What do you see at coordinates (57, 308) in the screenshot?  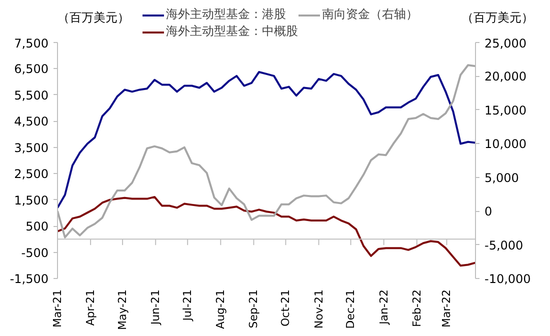 I see `x-tick-label: Mar-21` at bounding box center [57, 308].